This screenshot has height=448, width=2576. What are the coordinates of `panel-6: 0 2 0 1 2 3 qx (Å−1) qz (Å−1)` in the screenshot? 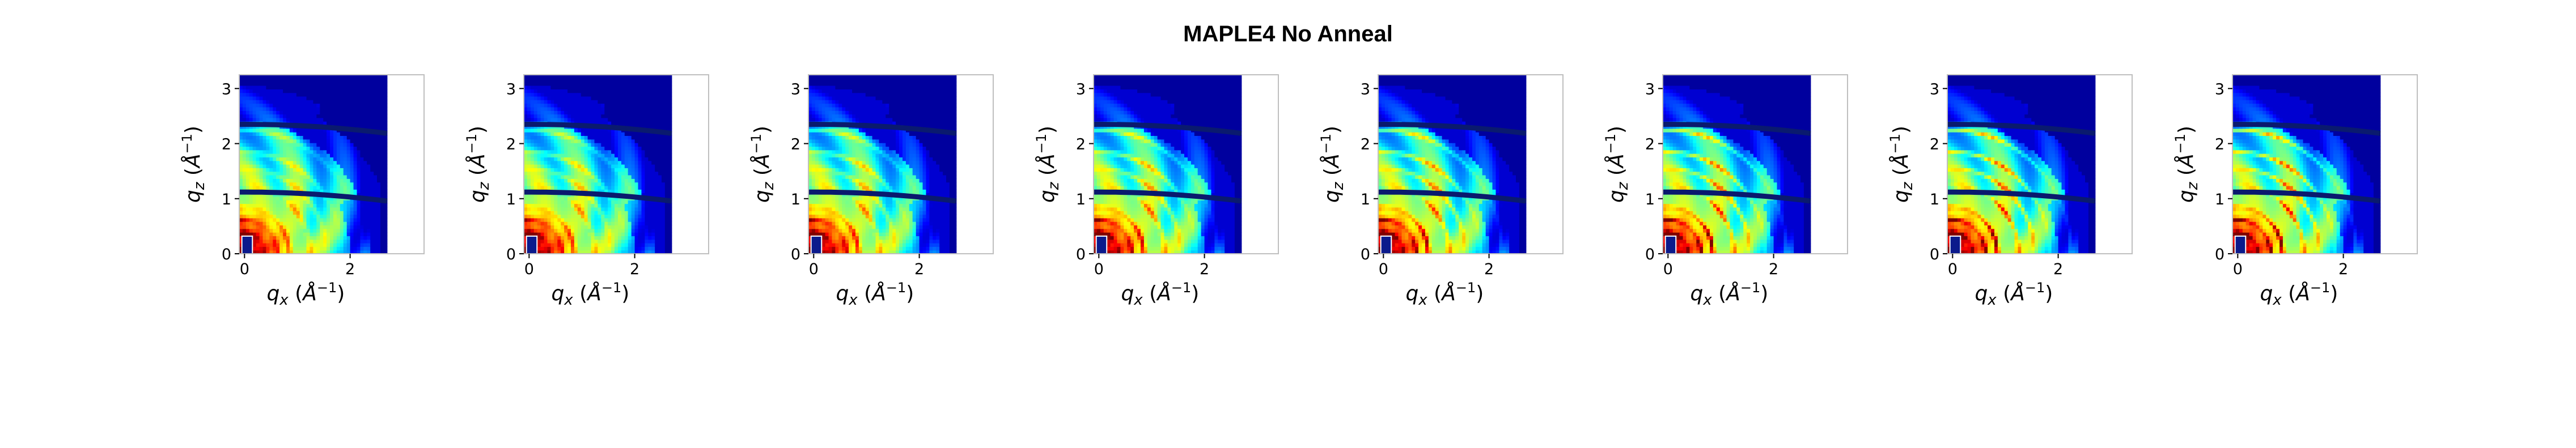 It's located at (1725, 191).